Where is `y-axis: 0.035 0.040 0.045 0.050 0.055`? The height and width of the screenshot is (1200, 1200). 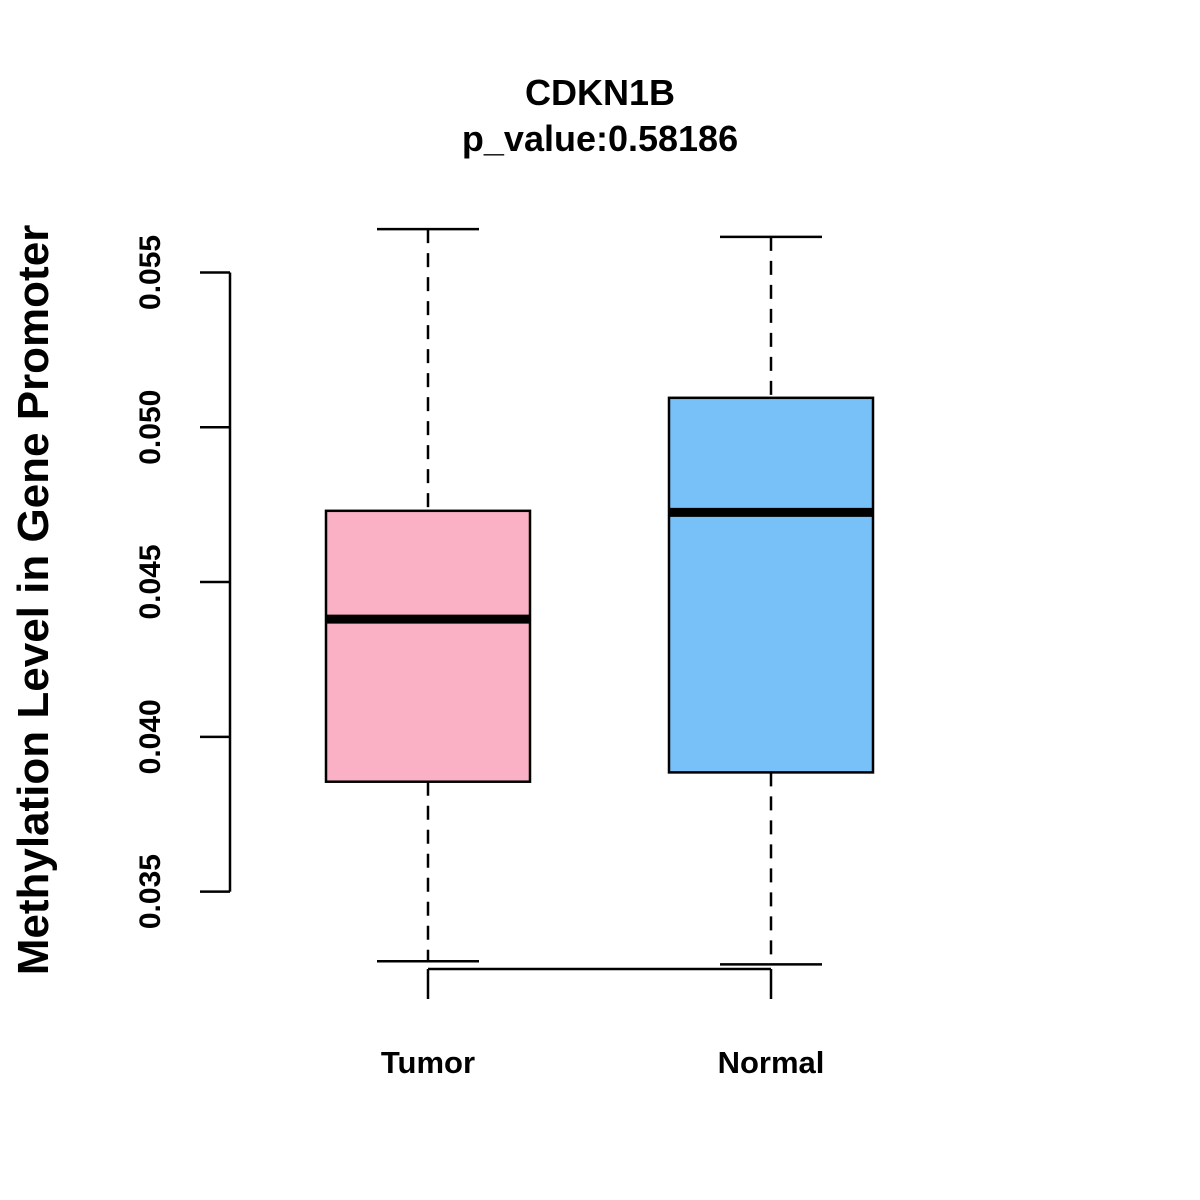
y-axis: 0.035 0.040 0.045 0.050 0.055 is located at coordinates (183, 582).